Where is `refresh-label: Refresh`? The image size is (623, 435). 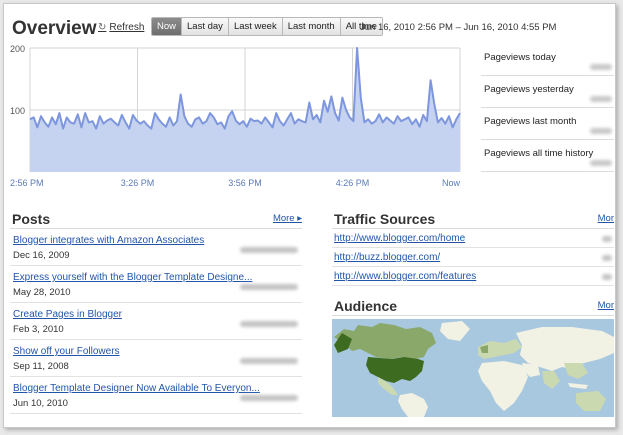 refresh-label: Refresh is located at coordinates (127, 27).